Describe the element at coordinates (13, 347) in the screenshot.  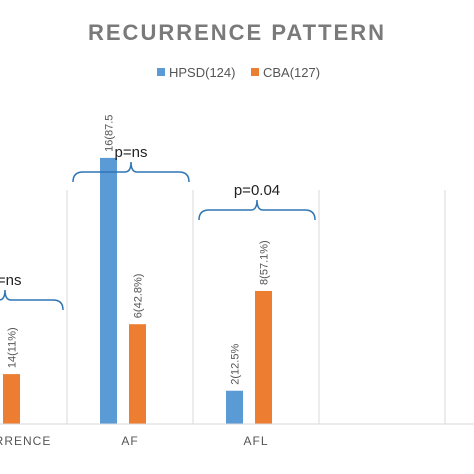
I see `data-label: 14(11%)` at that location.